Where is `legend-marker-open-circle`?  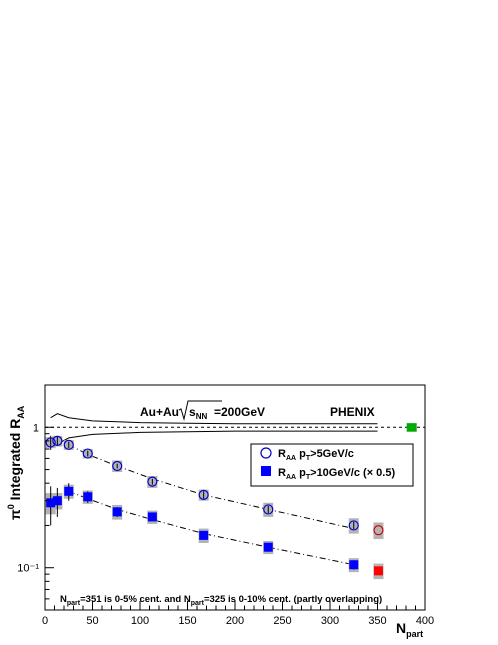
legend-marker-open-circle is located at coordinates (266, 453).